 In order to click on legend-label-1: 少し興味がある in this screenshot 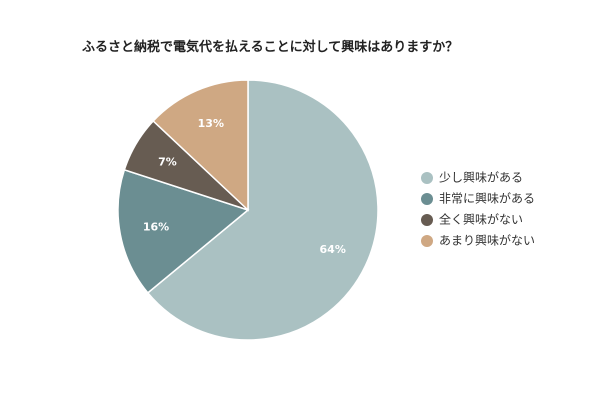, I will do `click(481, 177)`.